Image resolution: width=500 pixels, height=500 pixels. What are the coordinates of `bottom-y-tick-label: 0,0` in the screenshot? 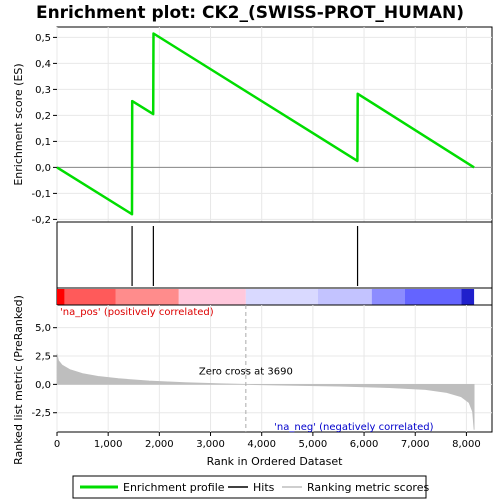 It's located at (43, 385).